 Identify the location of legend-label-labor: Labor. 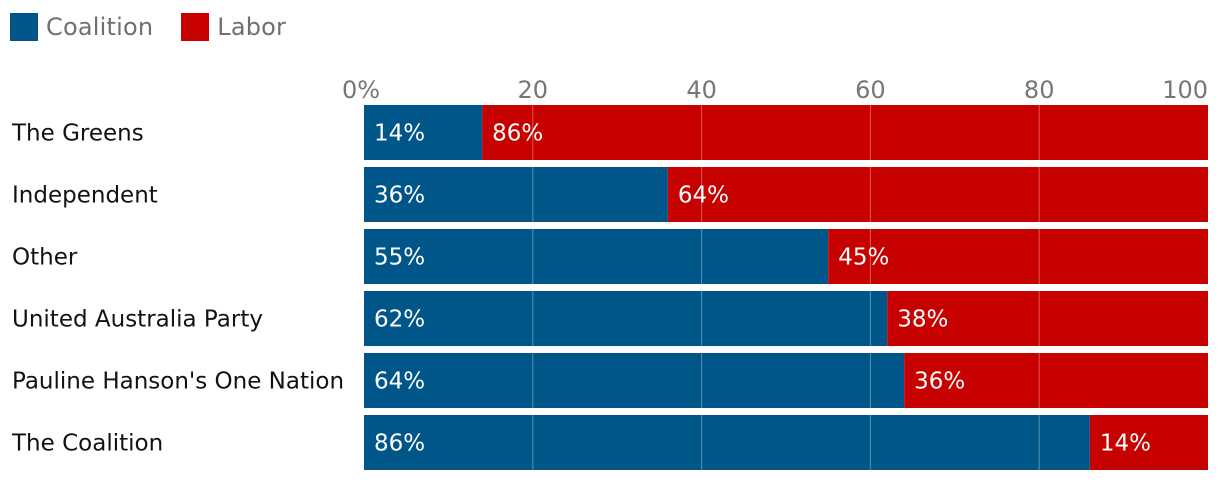
(252, 27).